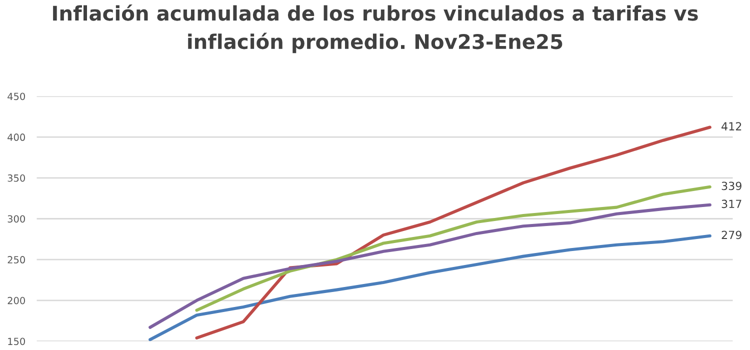 The image size is (750, 350). What do you see at coordinates (16, 178) in the screenshot?
I see `y-tick-label: 350` at bounding box center [16, 178].